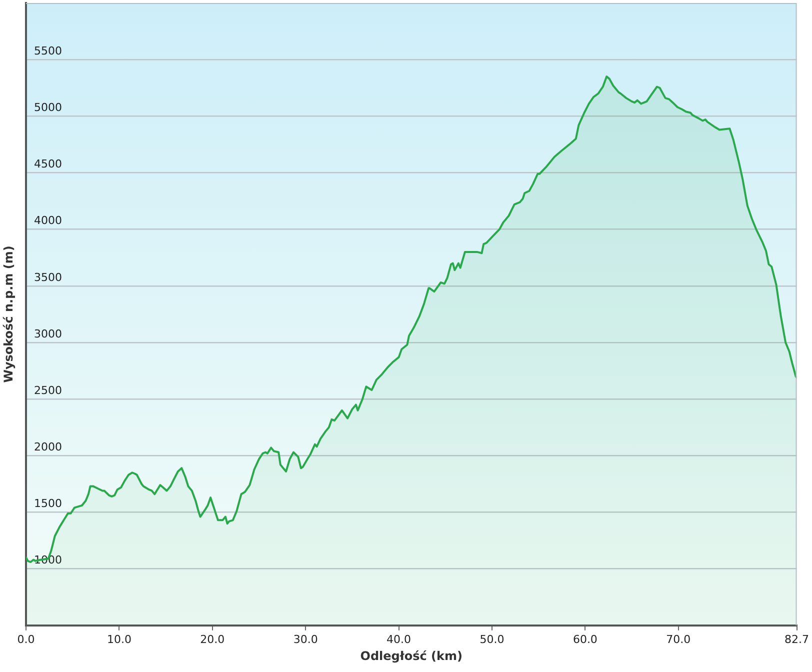  I want to click on y-tick-label: 3000, so click(48, 333).